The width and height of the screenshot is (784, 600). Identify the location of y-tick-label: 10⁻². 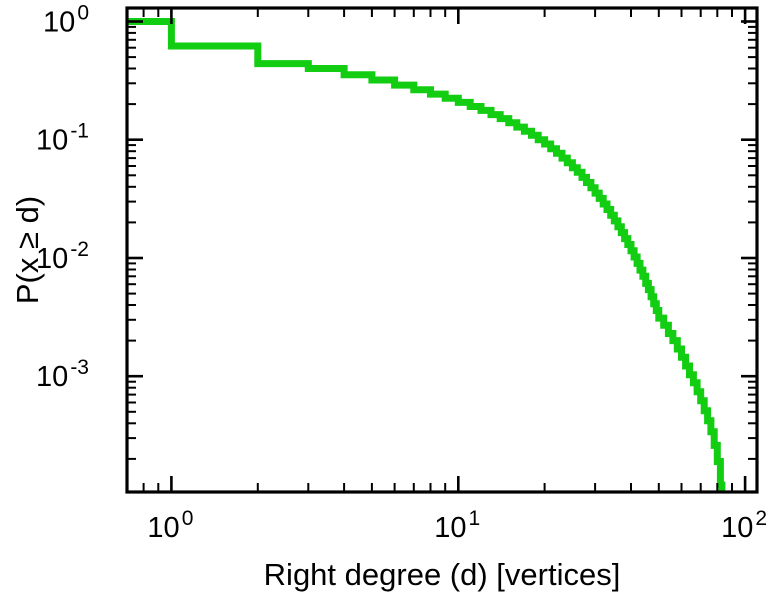
(62, 256).